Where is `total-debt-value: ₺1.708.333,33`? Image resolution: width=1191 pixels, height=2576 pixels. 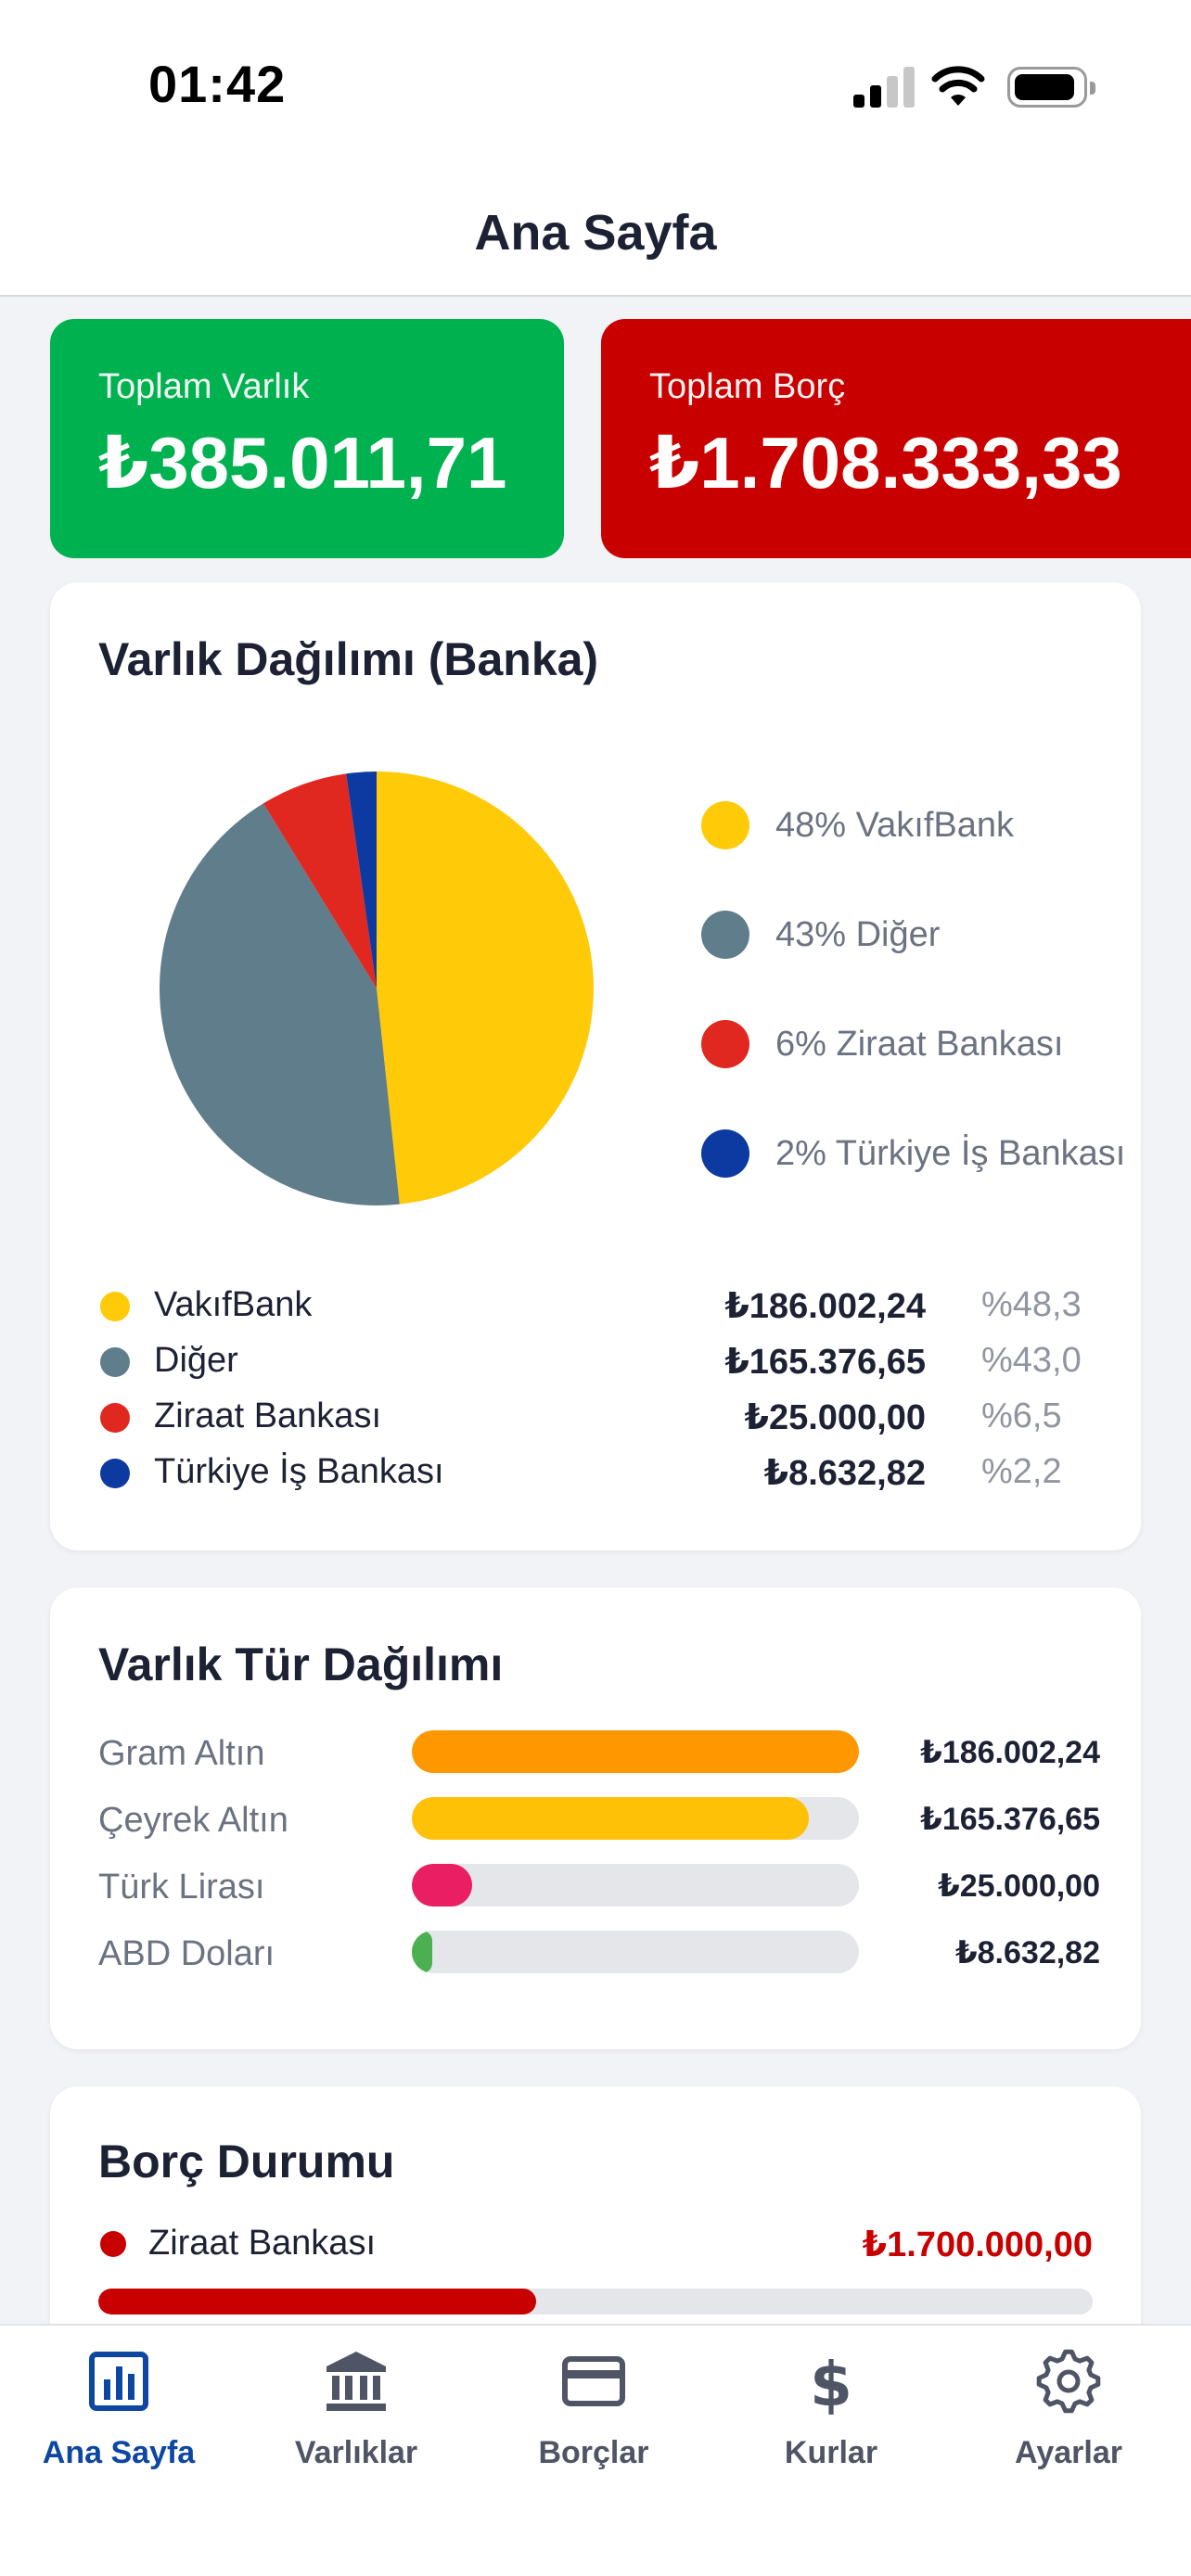 total-debt-value: ₺1.708.333,33 is located at coordinates (885, 463).